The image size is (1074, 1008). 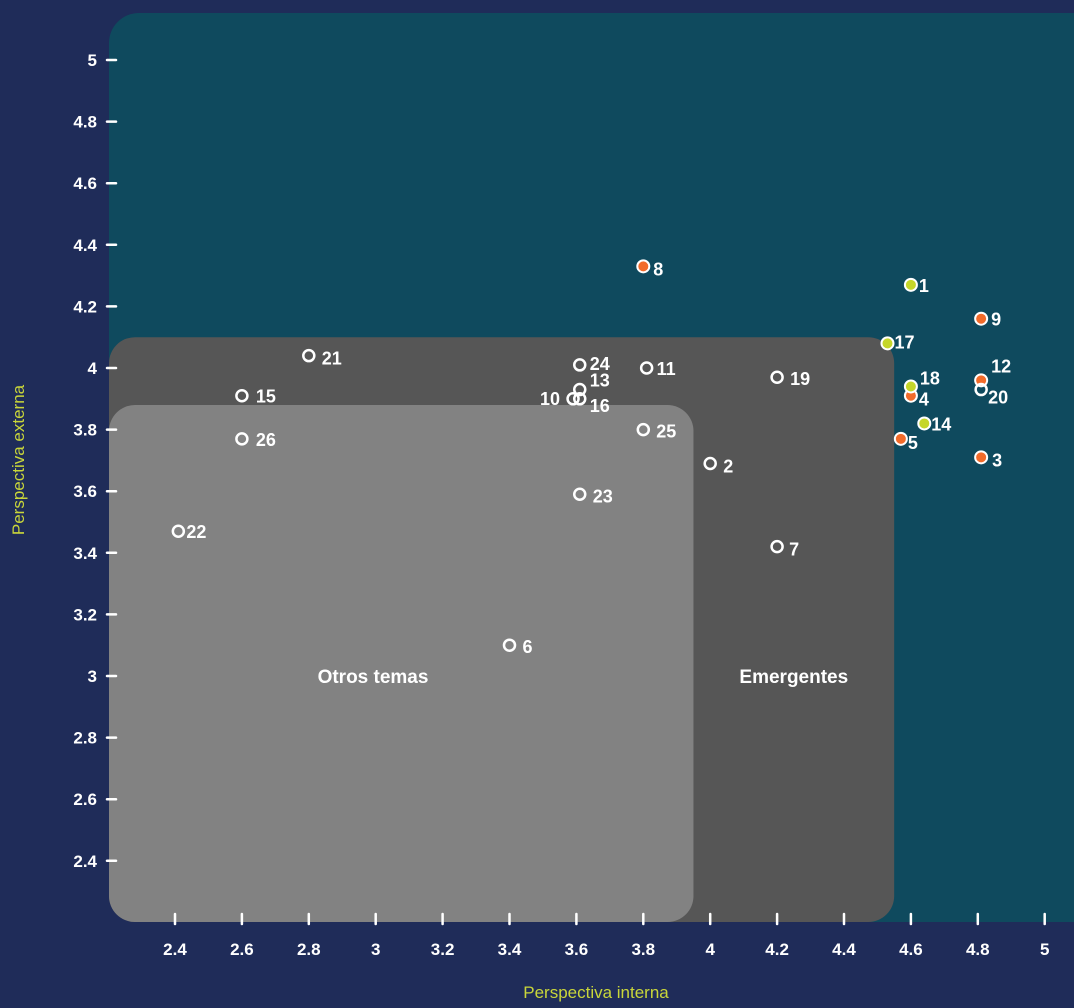 What do you see at coordinates (266, 397) in the screenshot?
I see `data-point-label: 15` at bounding box center [266, 397].